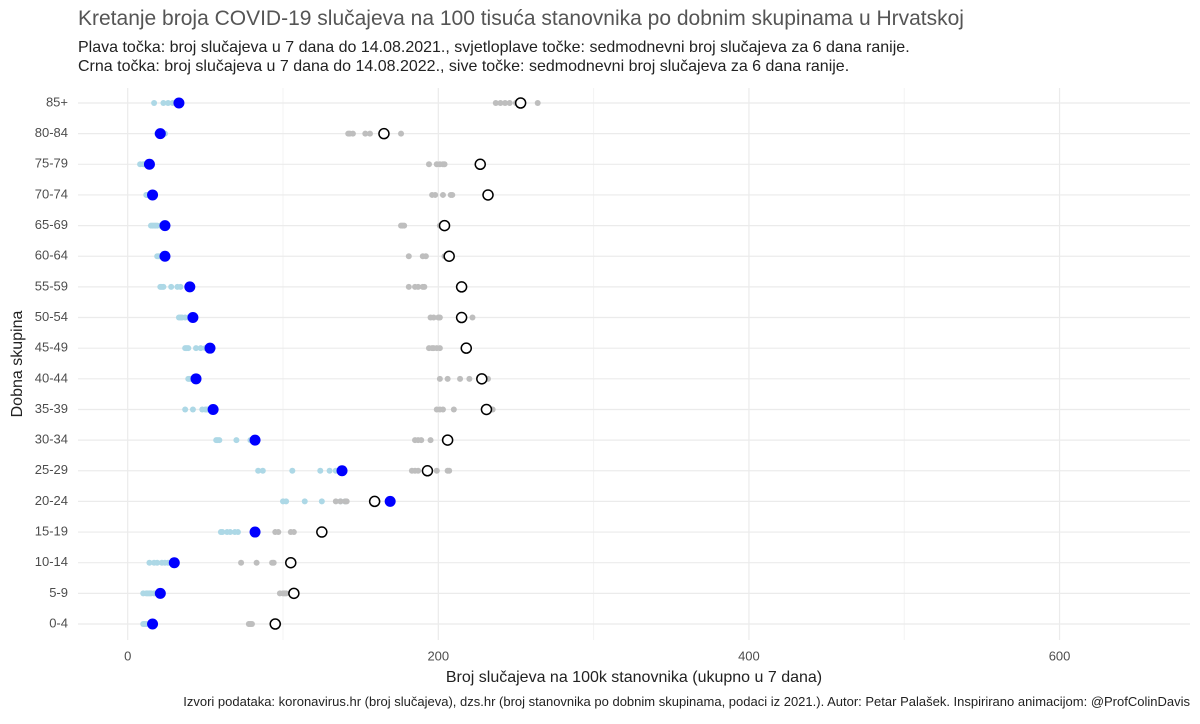  Describe the element at coordinates (51, 316) in the screenshot. I see `y-tick-label: 50-54` at that location.